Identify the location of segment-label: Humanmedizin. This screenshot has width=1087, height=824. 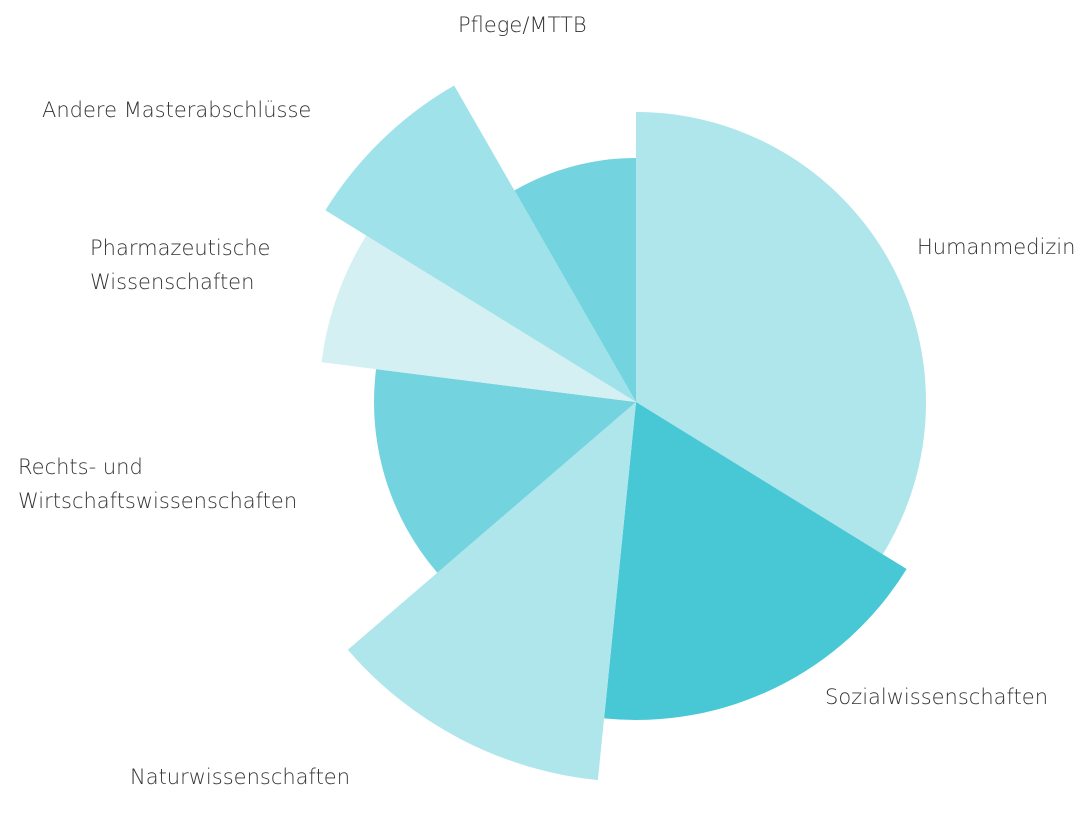
(996, 247).